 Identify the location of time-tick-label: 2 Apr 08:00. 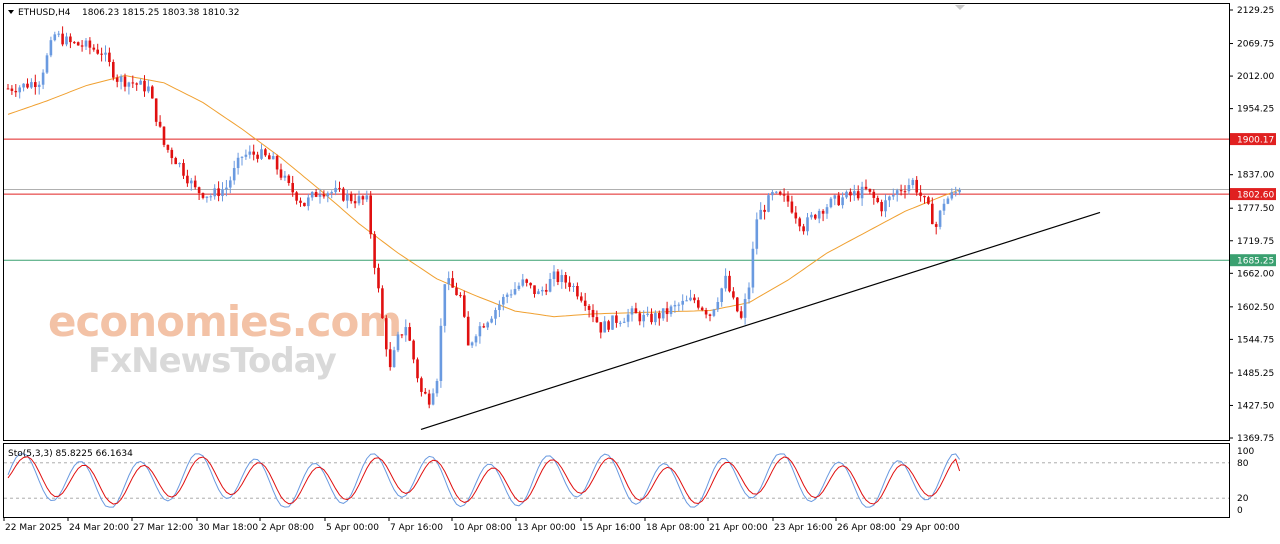
(287, 528).